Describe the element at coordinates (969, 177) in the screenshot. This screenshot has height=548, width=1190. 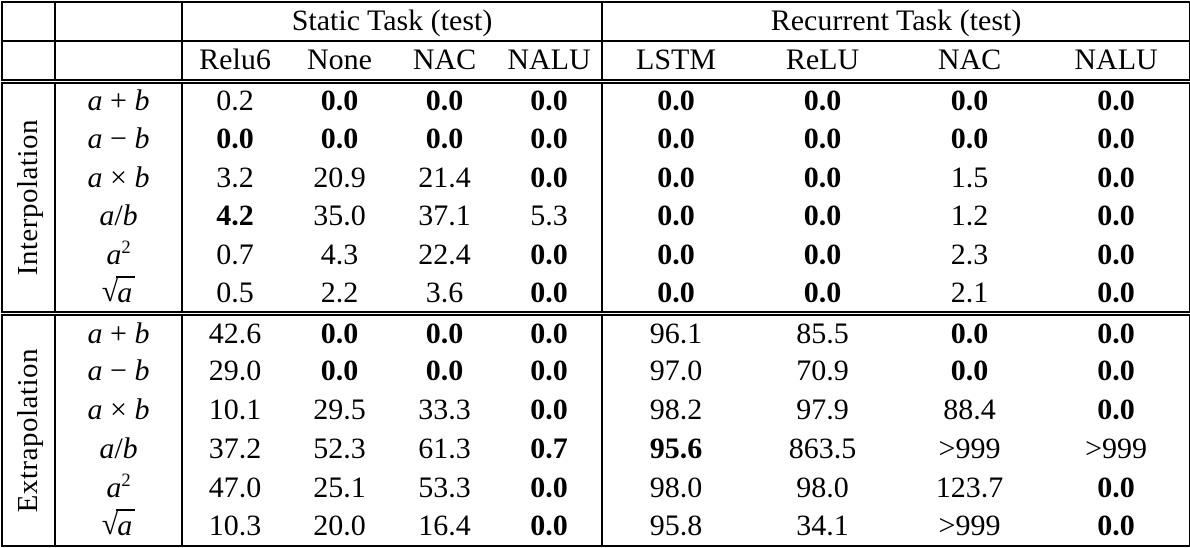
I see `value-cell: 1.5` at that location.